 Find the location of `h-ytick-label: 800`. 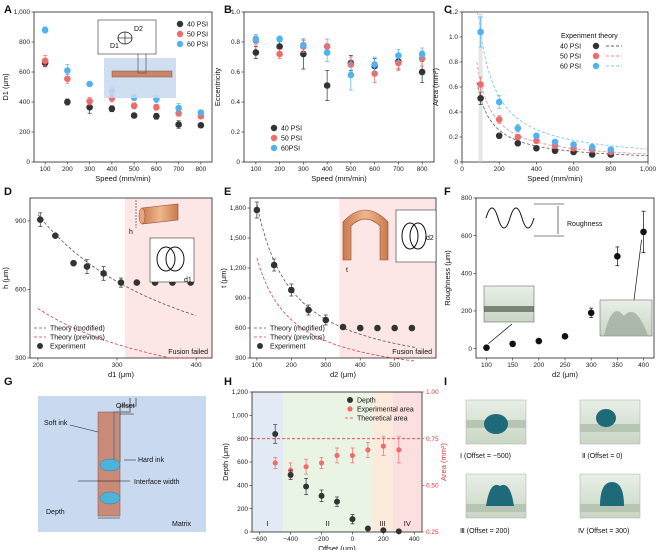

h-ytick-label: 800 is located at coordinates (242, 439).